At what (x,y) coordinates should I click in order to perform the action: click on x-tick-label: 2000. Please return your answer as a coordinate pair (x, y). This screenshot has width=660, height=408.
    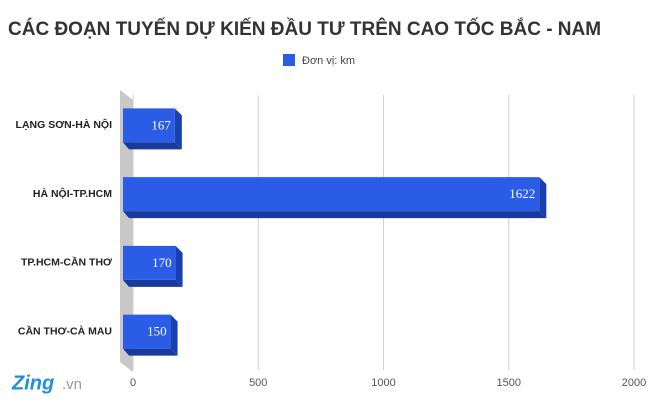
    Looking at the image, I should click on (634, 383).